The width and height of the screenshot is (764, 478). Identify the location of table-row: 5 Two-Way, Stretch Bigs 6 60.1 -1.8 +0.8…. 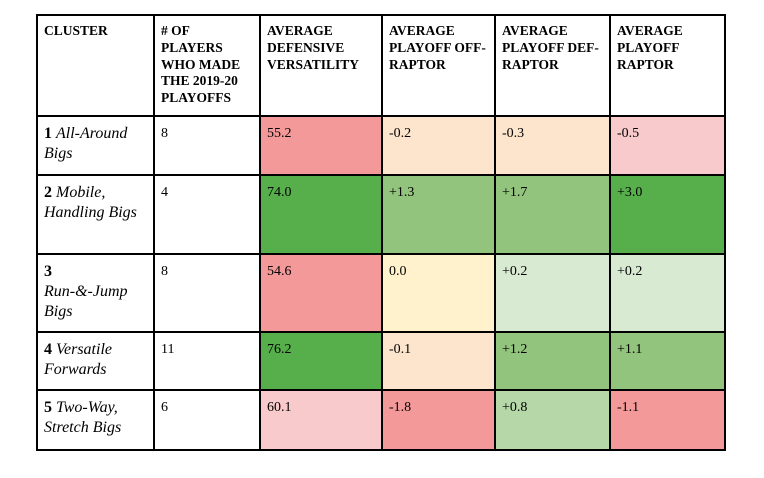
(381, 420).